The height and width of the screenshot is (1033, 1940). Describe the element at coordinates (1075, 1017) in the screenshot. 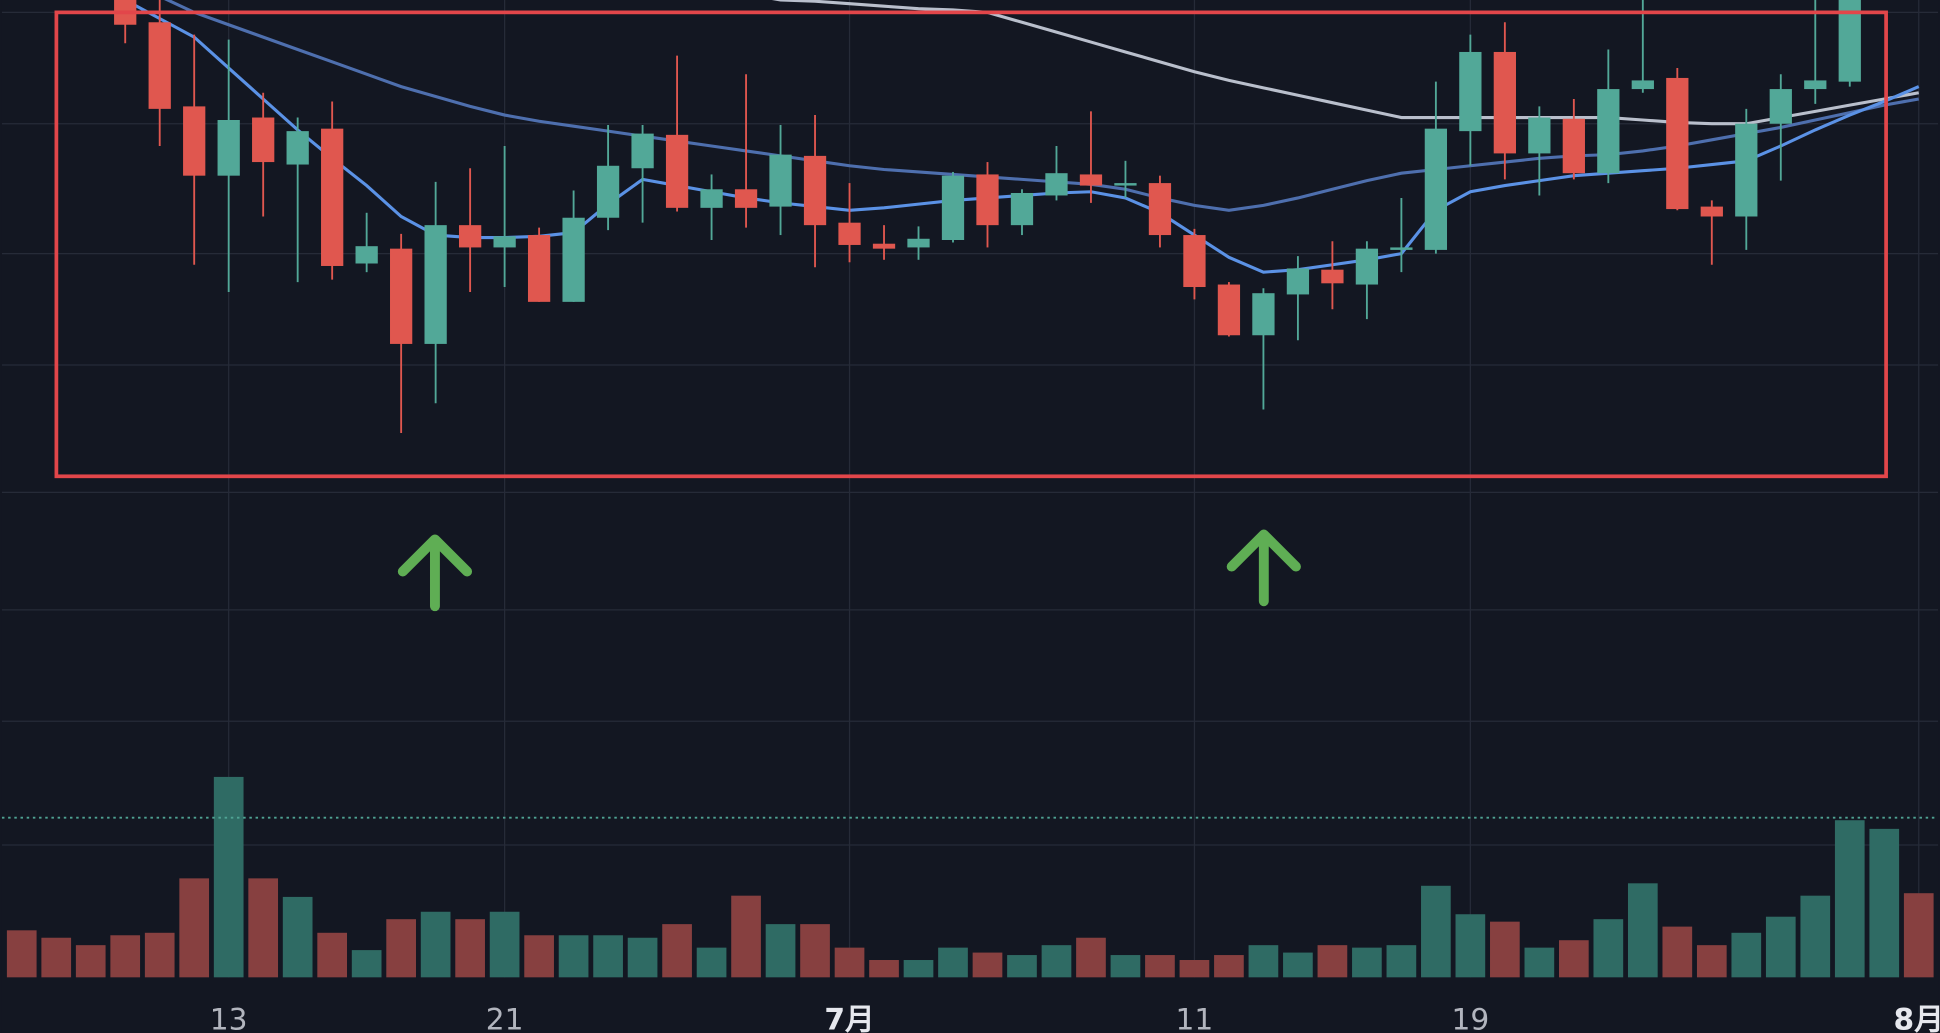

I see `x-axis: 13 21 7月 11 19 8月` at that location.